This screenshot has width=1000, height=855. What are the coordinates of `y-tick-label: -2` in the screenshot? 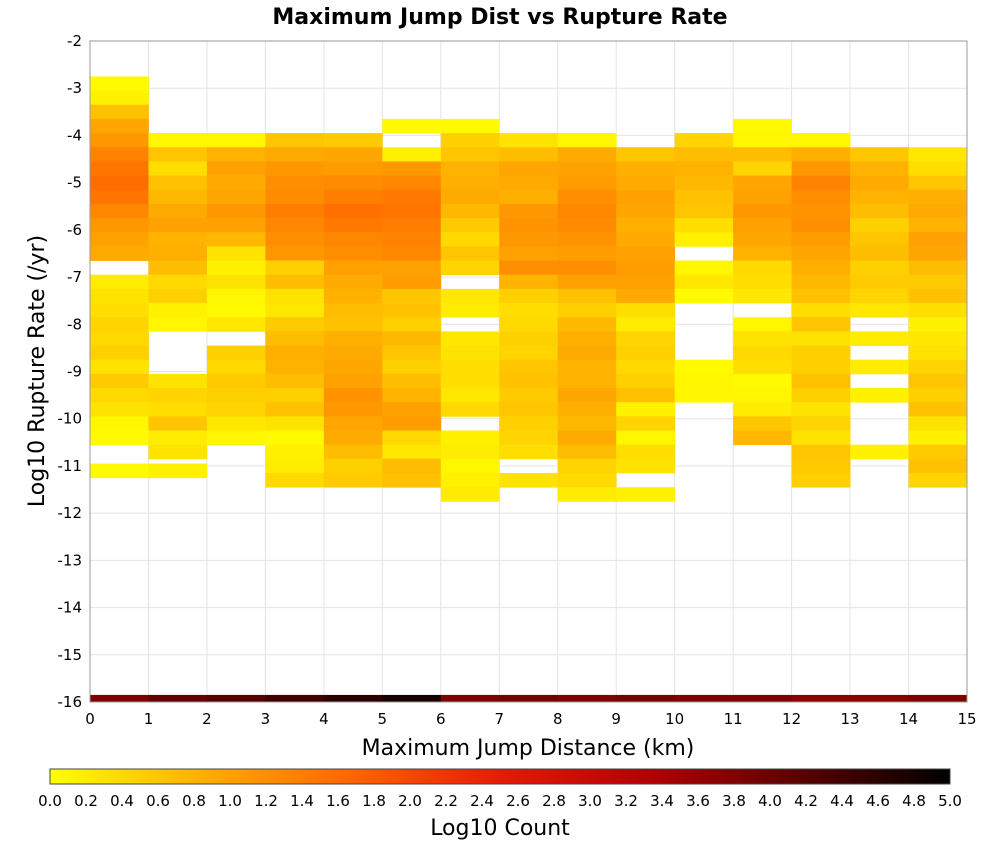 It's located at (74, 41).